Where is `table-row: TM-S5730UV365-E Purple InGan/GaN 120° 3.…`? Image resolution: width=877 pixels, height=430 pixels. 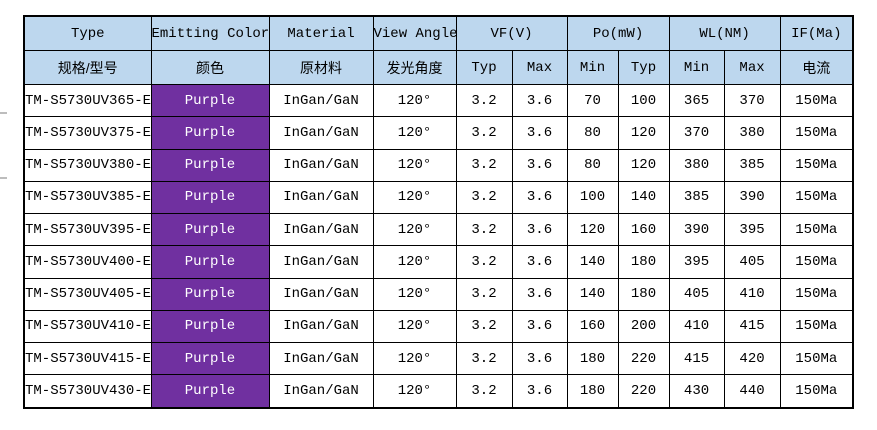 table-row: TM-S5730UV365-E Purple InGan/GaN 120° 3.… is located at coordinates (438, 100).